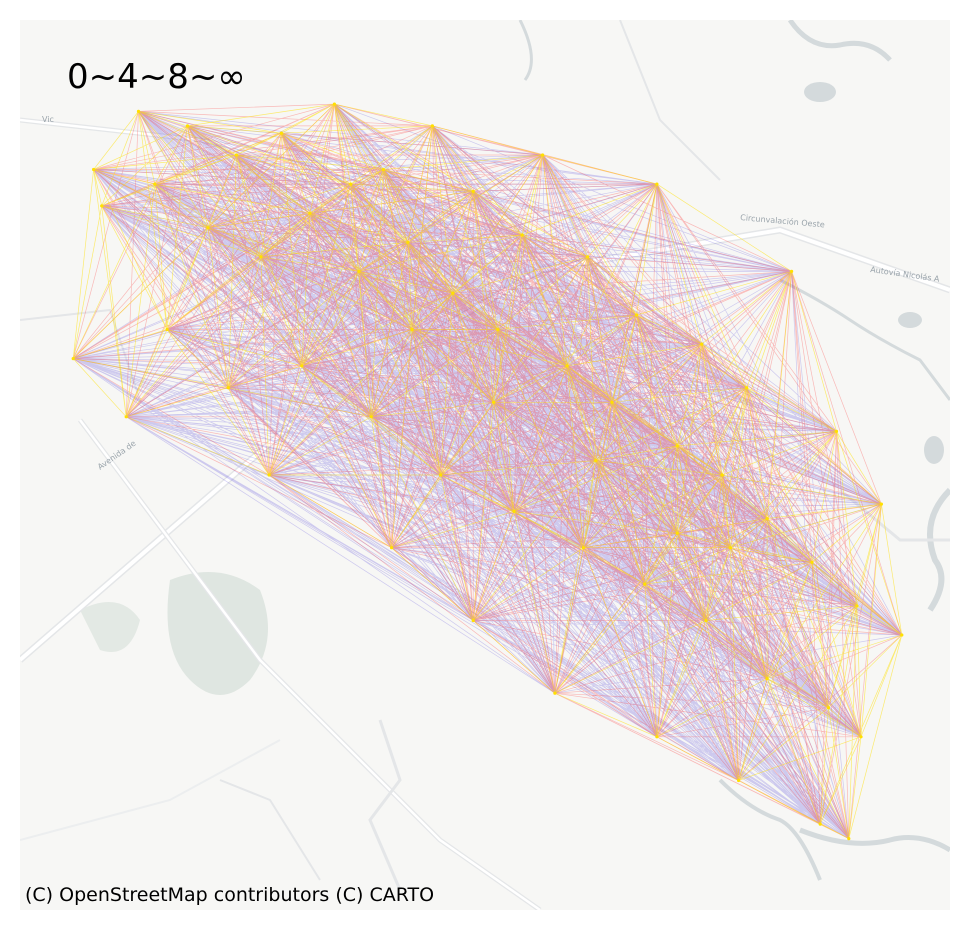 This screenshot has height=930, width=969. I want to click on map-attribution: (C) OpenStreetMap contributors (C) CARTO, so click(229, 895).